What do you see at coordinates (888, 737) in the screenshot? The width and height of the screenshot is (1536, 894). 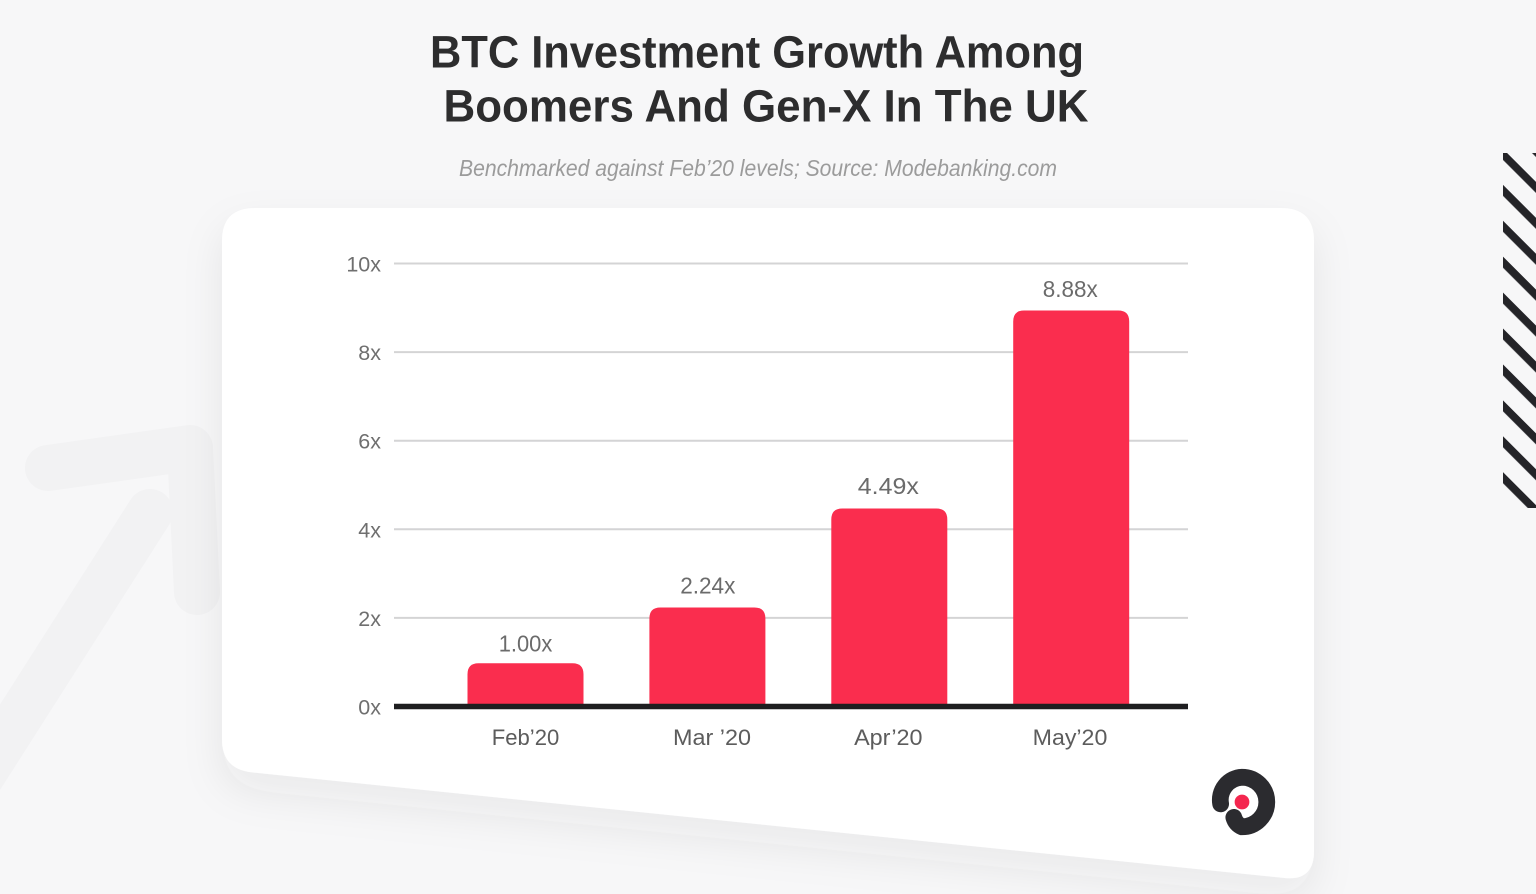 I see `svg-text: Apr’20` at bounding box center [888, 737].